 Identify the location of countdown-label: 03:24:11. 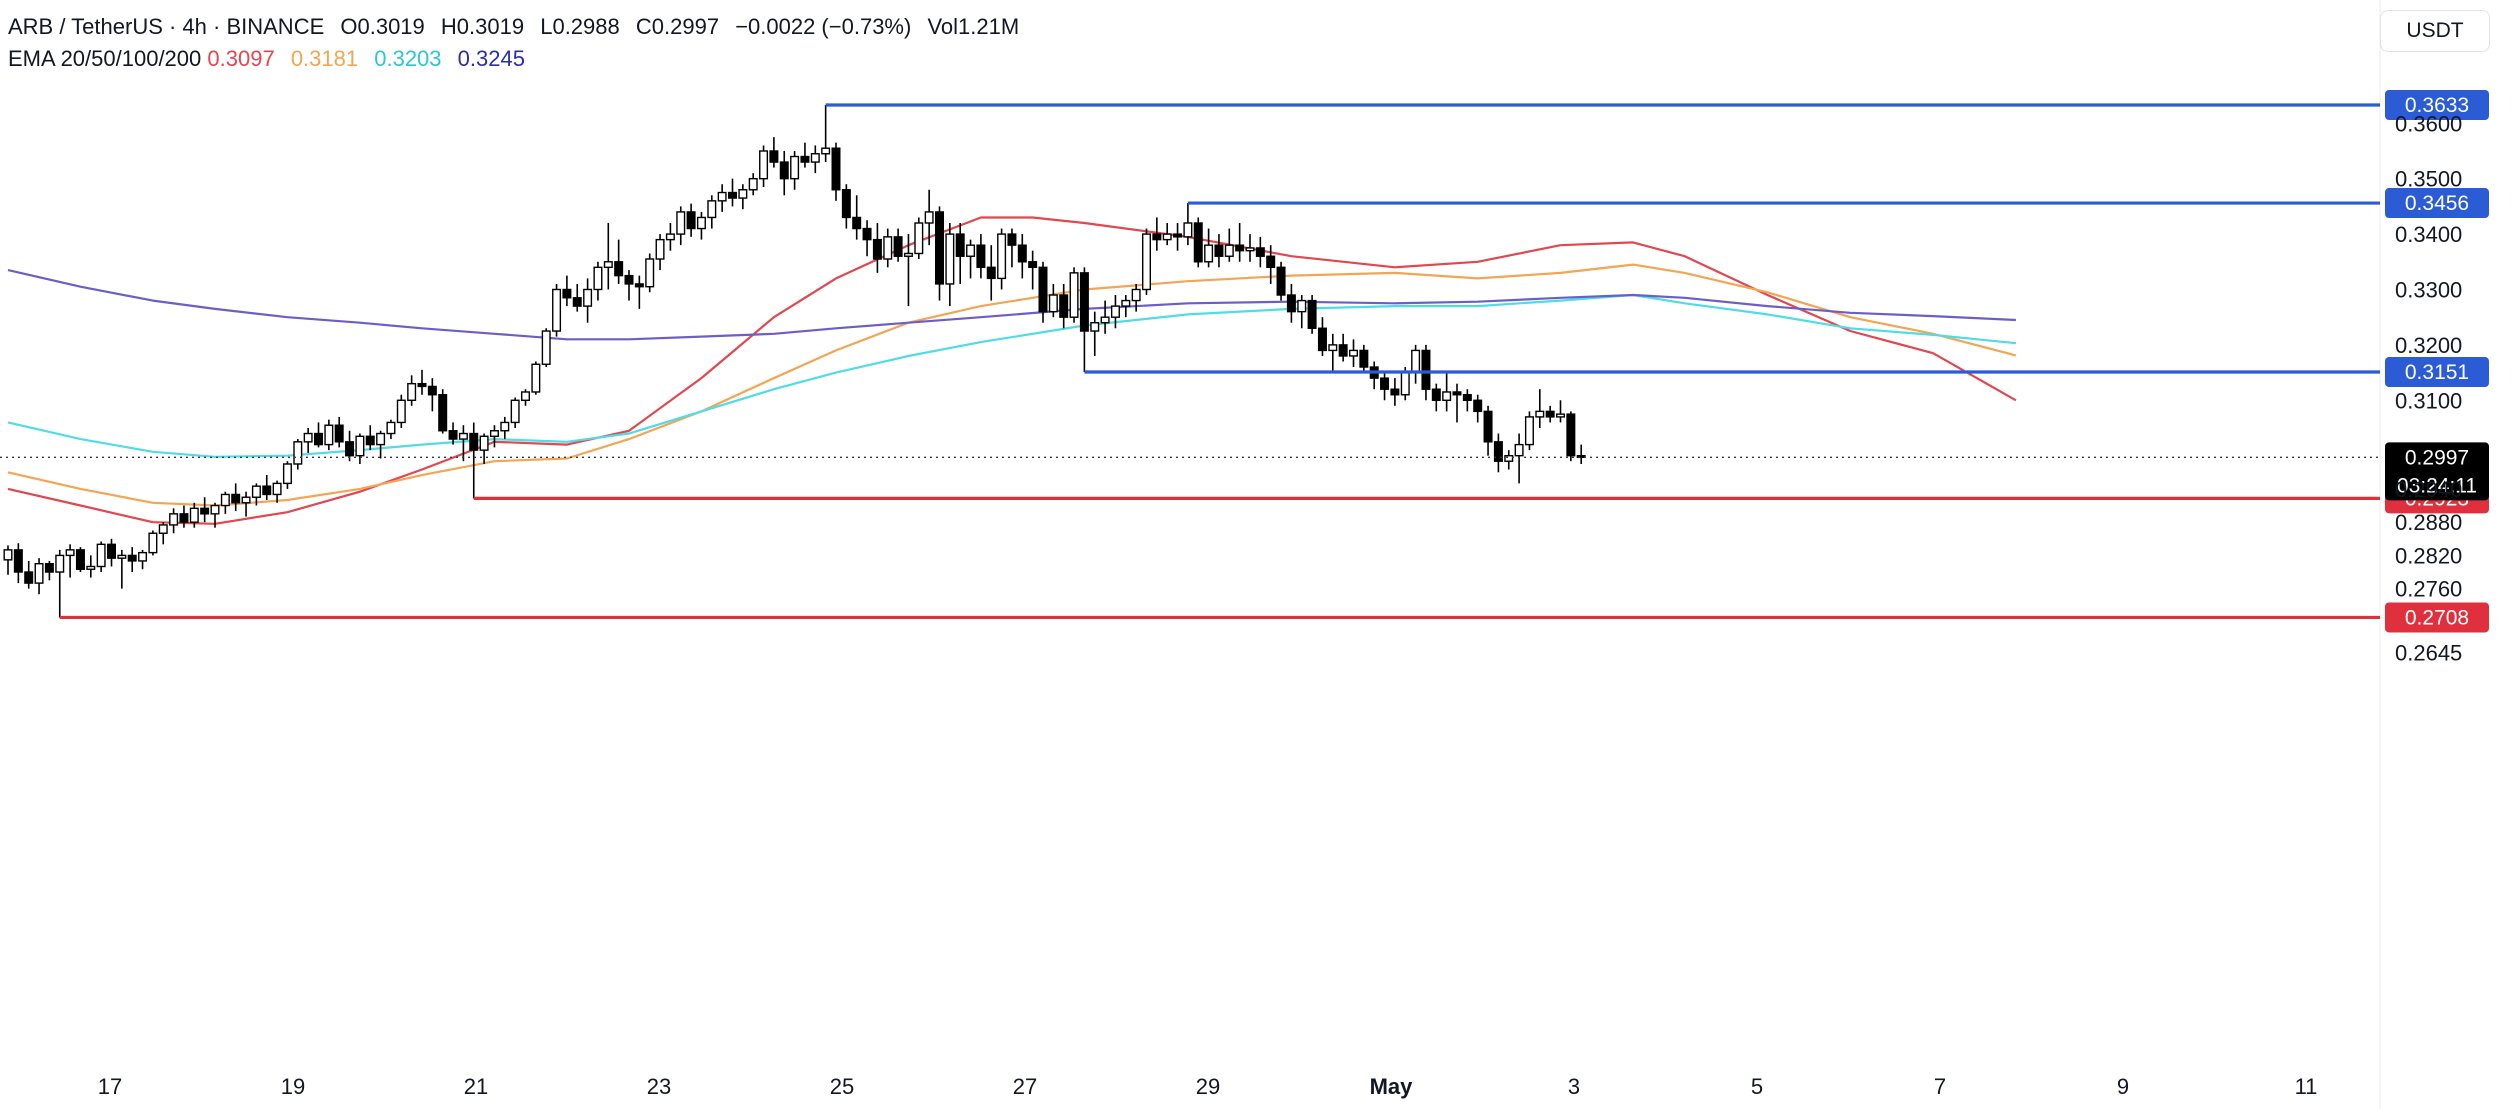
(2437, 485).